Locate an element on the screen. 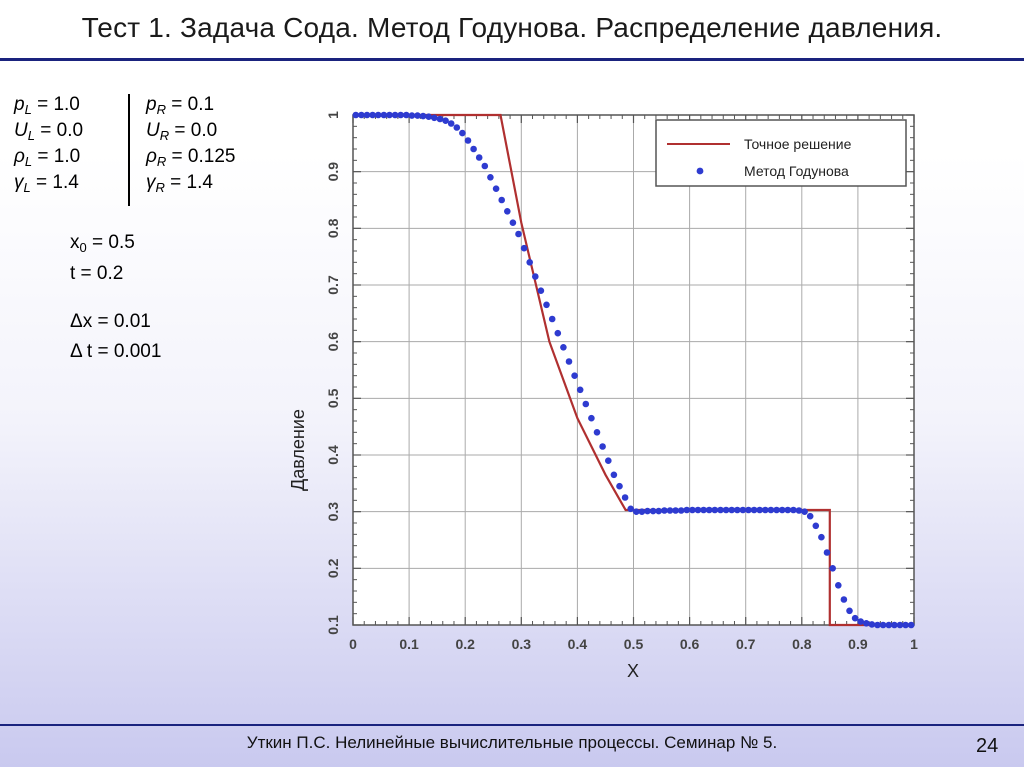 Image resolution: width=1024 pixels, height=767 pixels. y-tick-labels: 0.1 0.2 0.3 0.4 0.5 0.6 0.7 0.8 0.9 1 is located at coordinates (333, 373).